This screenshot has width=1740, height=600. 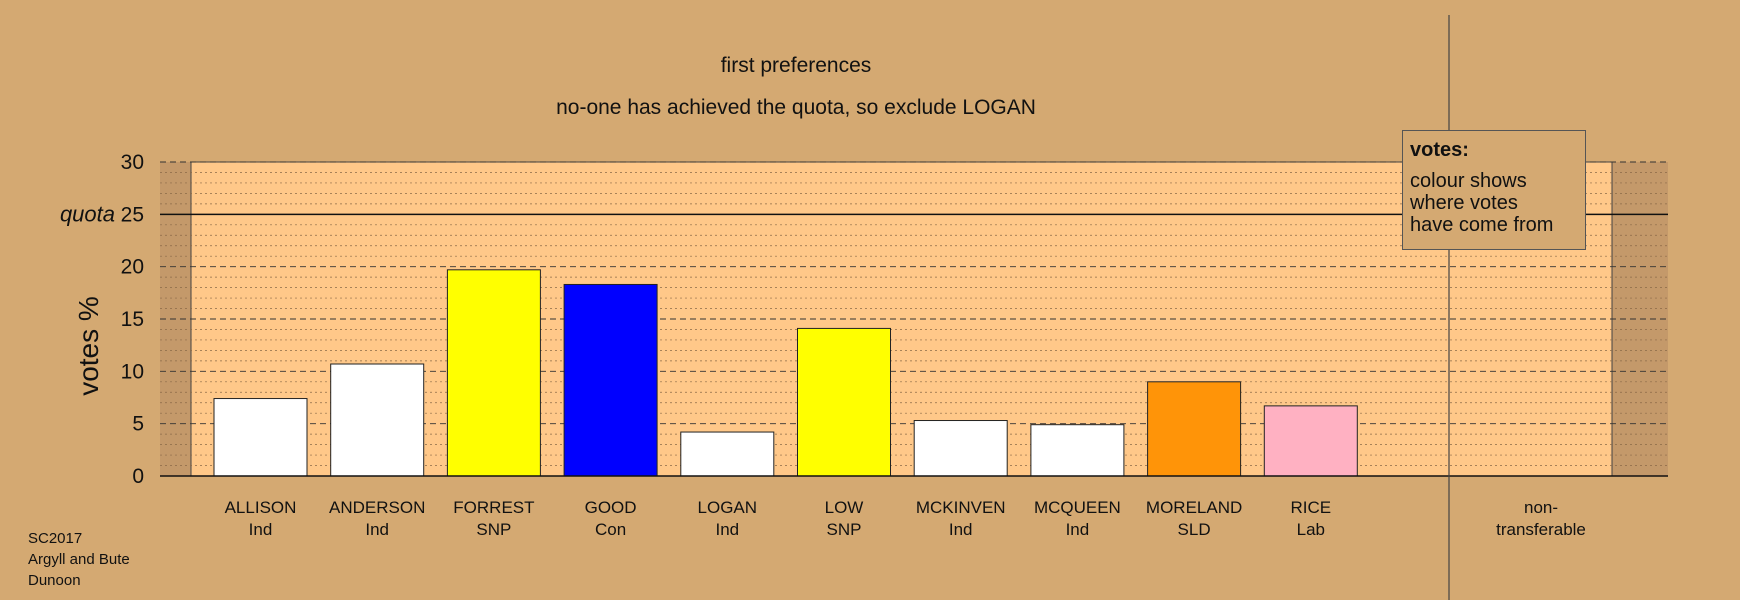 What do you see at coordinates (132, 162) in the screenshot?
I see `y-tick-label: 30` at bounding box center [132, 162].